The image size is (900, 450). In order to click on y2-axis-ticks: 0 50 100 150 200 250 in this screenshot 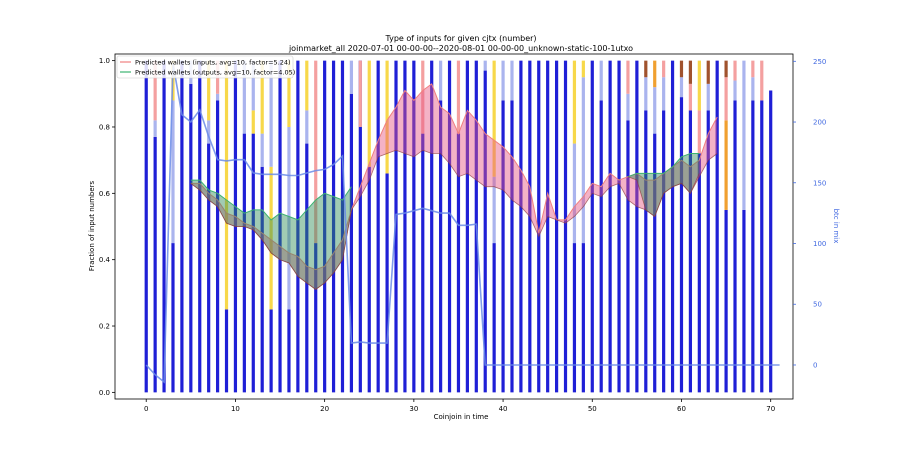, I will do `click(809, 213)`.